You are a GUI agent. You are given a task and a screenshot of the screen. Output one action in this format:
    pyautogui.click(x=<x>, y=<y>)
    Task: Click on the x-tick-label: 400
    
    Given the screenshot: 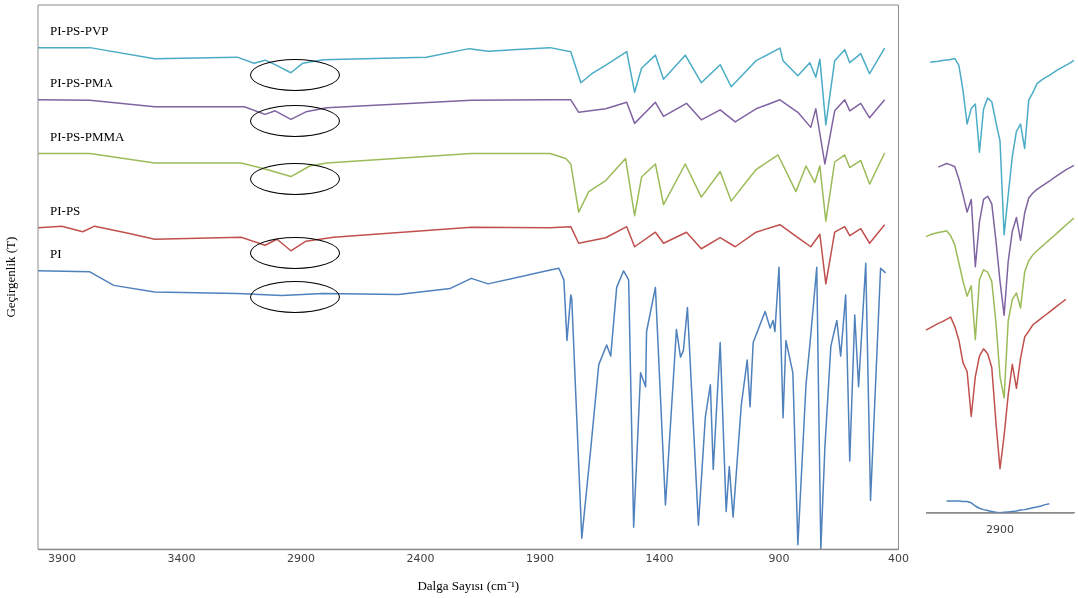 What is the action you would take?
    pyautogui.click(x=898, y=558)
    